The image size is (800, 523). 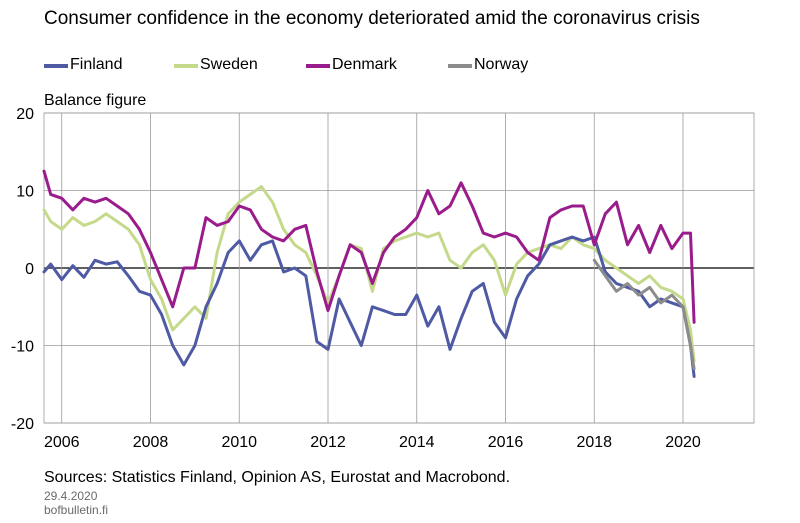 I want to click on y-tick-label: 20, so click(x=25, y=114).